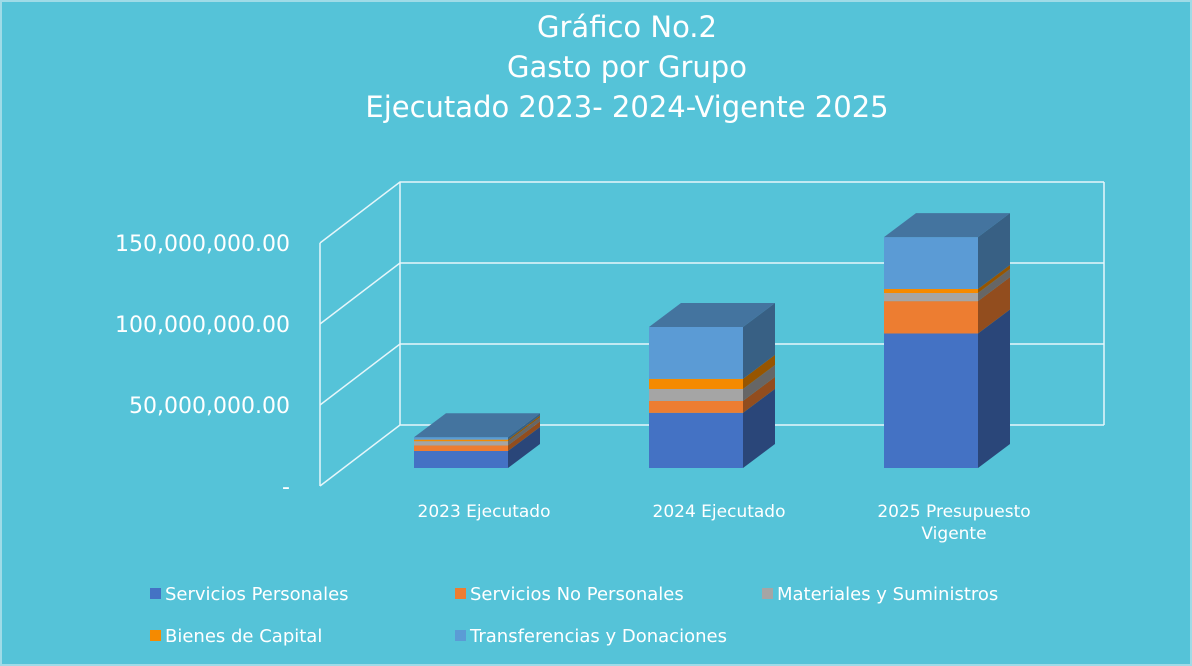  What do you see at coordinates (484, 512) in the screenshot?
I see `x-tick-label: 2023 Ejecutado` at bounding box center [484, 512].